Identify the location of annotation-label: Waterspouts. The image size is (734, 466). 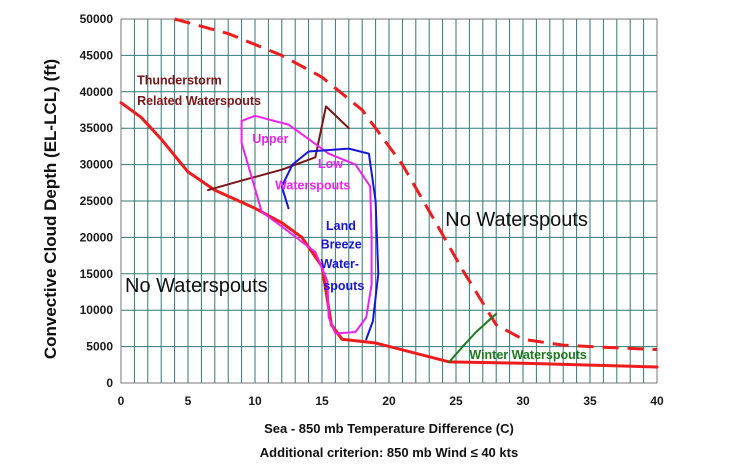
(312, 185).